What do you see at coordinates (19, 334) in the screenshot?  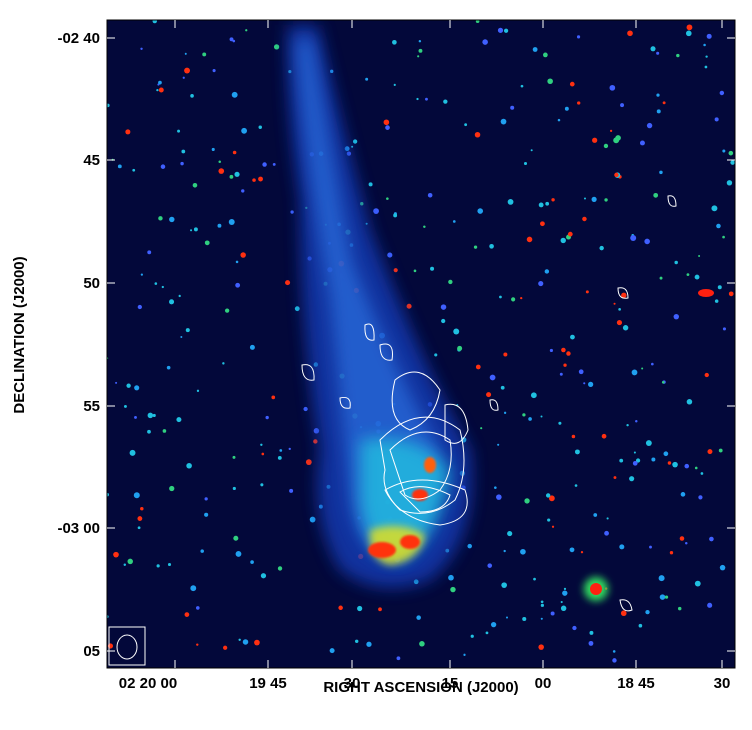 I see `y-axis-label: DECLINATION (J2000)` at bounding box center [19, 334].